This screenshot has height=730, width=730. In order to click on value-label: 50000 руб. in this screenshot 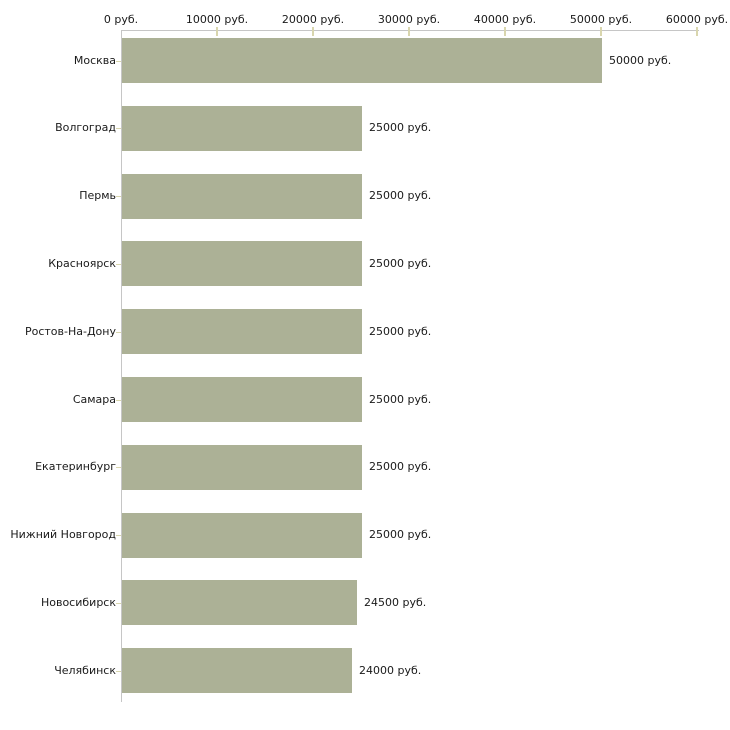, I will do `click(640, 60)`.